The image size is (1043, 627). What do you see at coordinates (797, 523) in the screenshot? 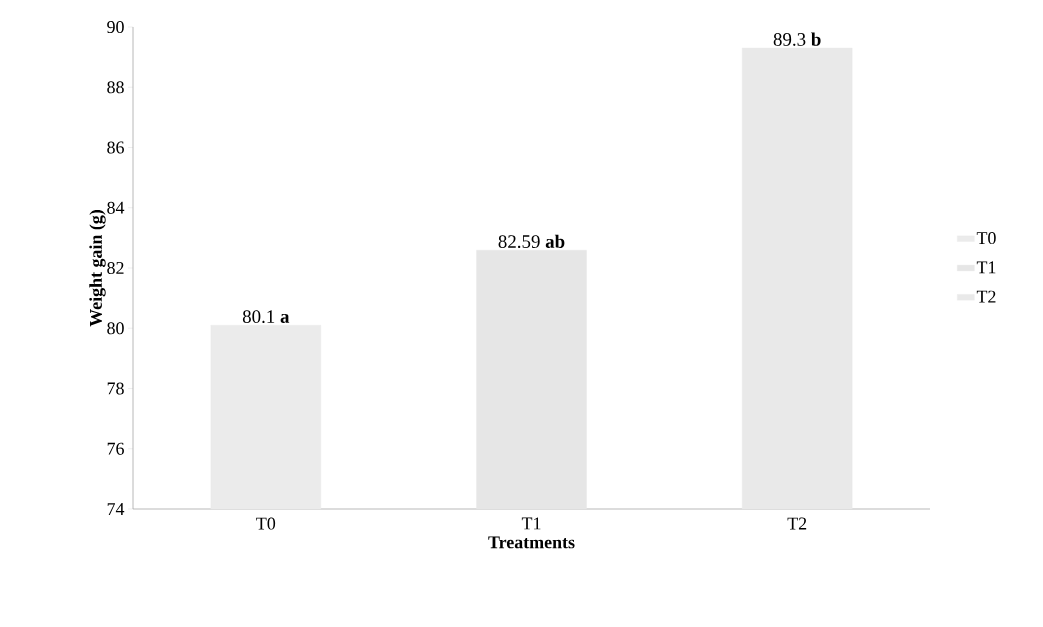
I see `x-tick-label: T2` at bounding box center [797, 523].